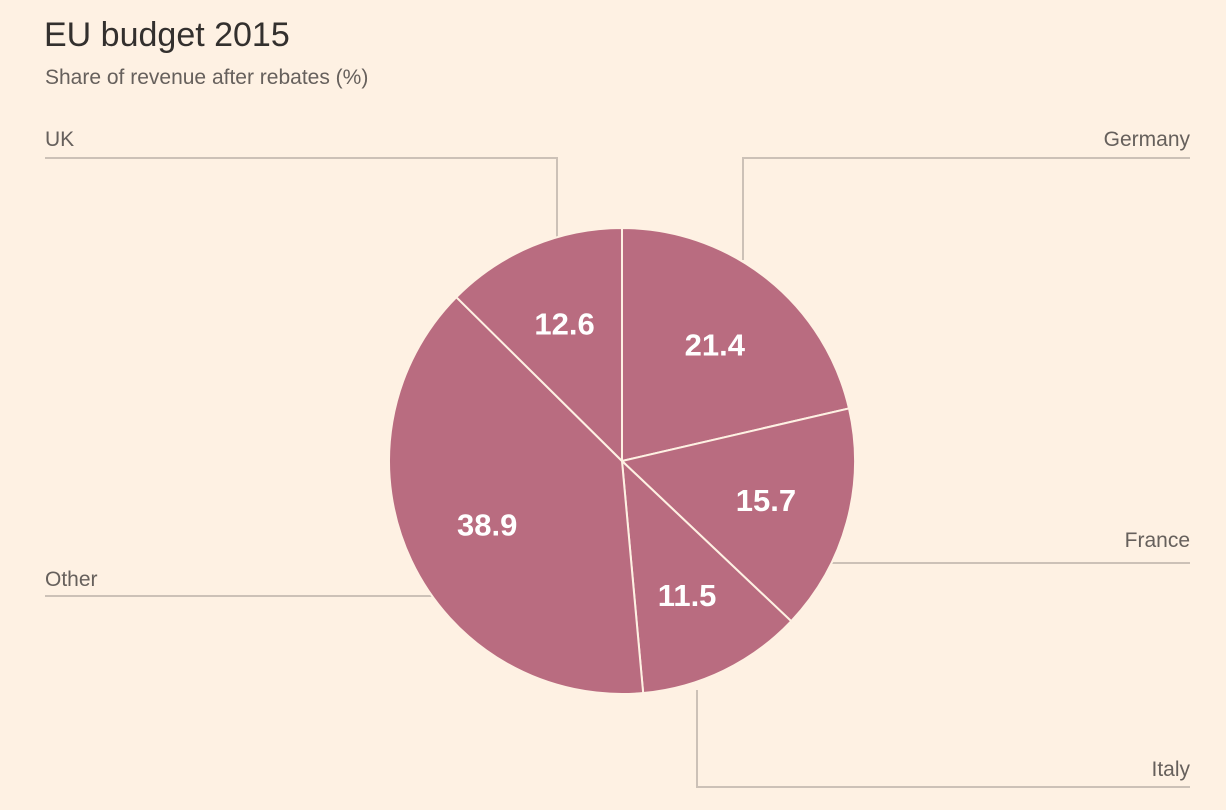 This screenshot has height=810, width=1226. Describe the element at coordinates (59, 139) in the screenshot. I see `callout-label-uk: UK` at that location.